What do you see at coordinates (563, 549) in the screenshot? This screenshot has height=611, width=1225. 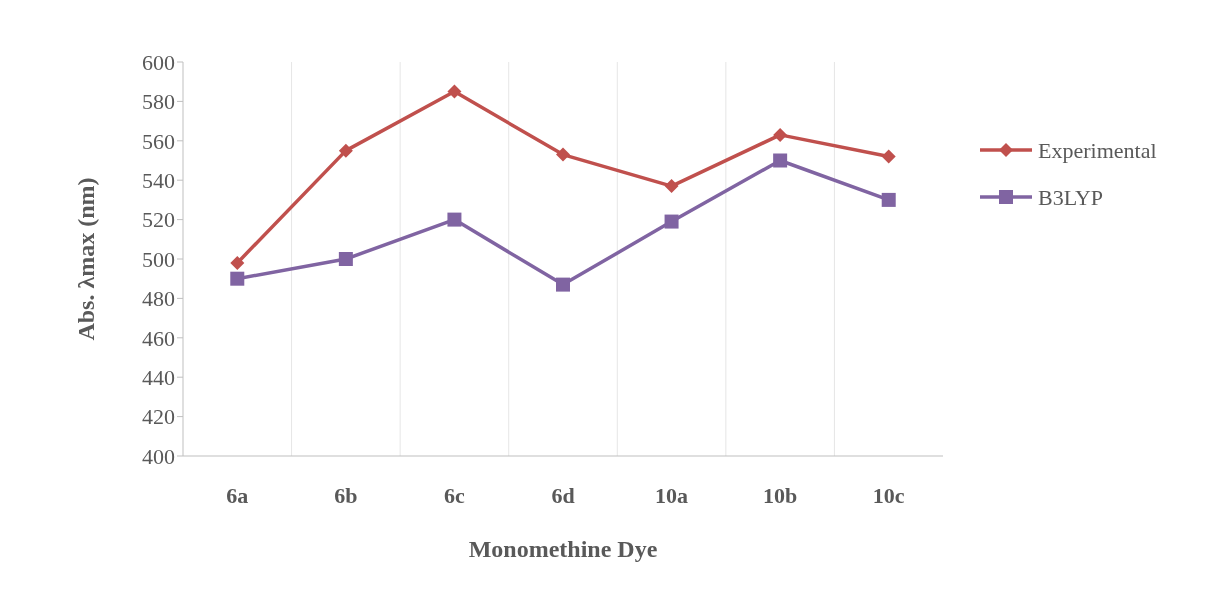 I see `x-axis-title: Monomethine Dye` at bounding box center [563, 549].